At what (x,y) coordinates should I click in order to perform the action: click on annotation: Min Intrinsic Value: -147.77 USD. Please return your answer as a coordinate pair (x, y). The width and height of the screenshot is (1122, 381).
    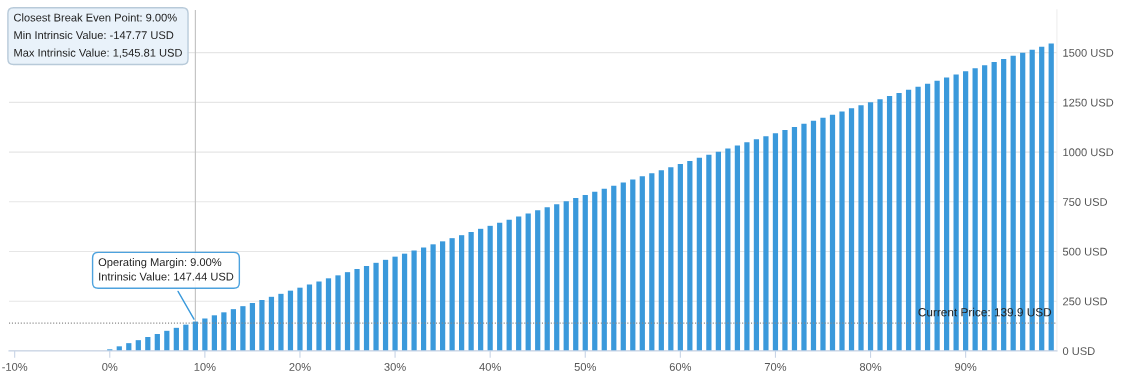
    Looking at the image, I should click on (94, 35).